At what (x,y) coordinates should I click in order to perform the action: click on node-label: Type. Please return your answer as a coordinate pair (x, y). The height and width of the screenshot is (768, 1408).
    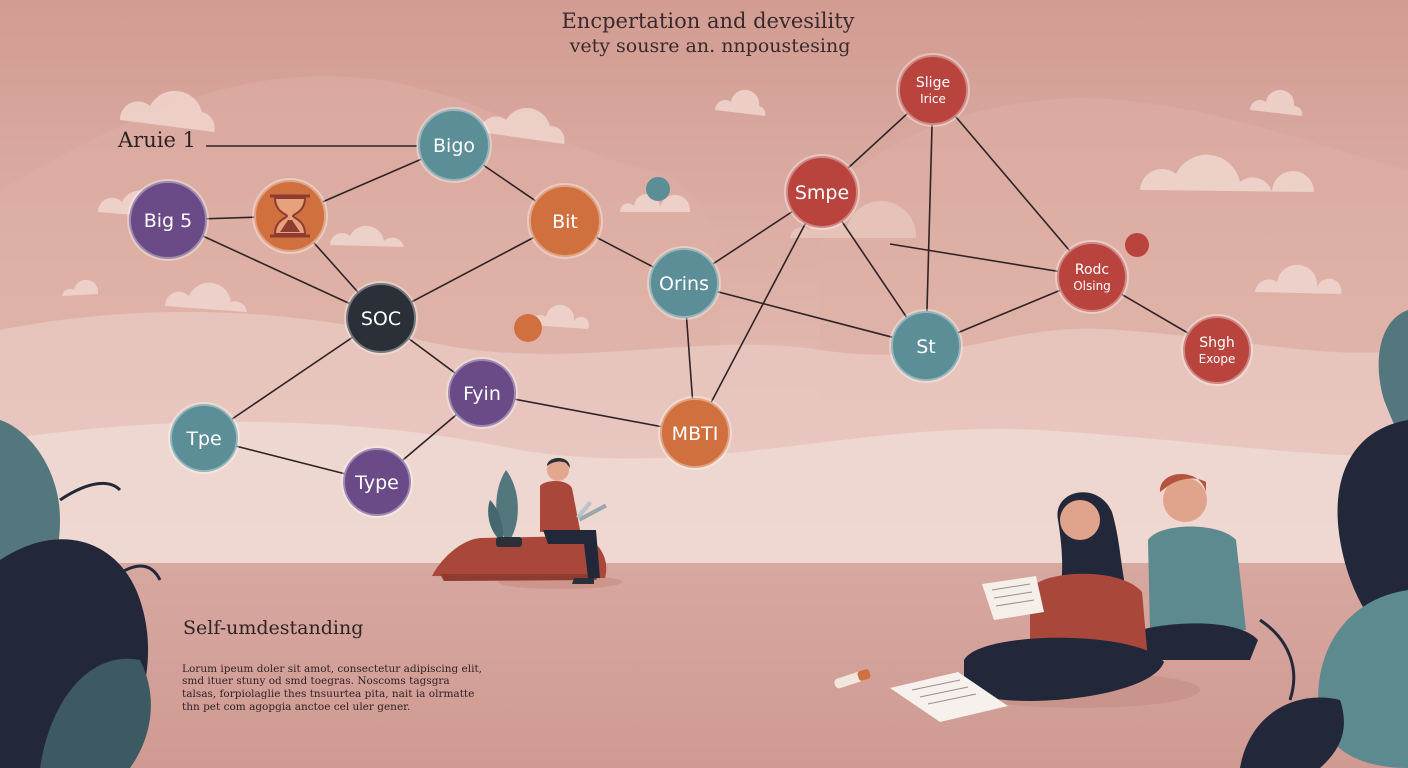
    Looking at the image, I should click on (376, 483).